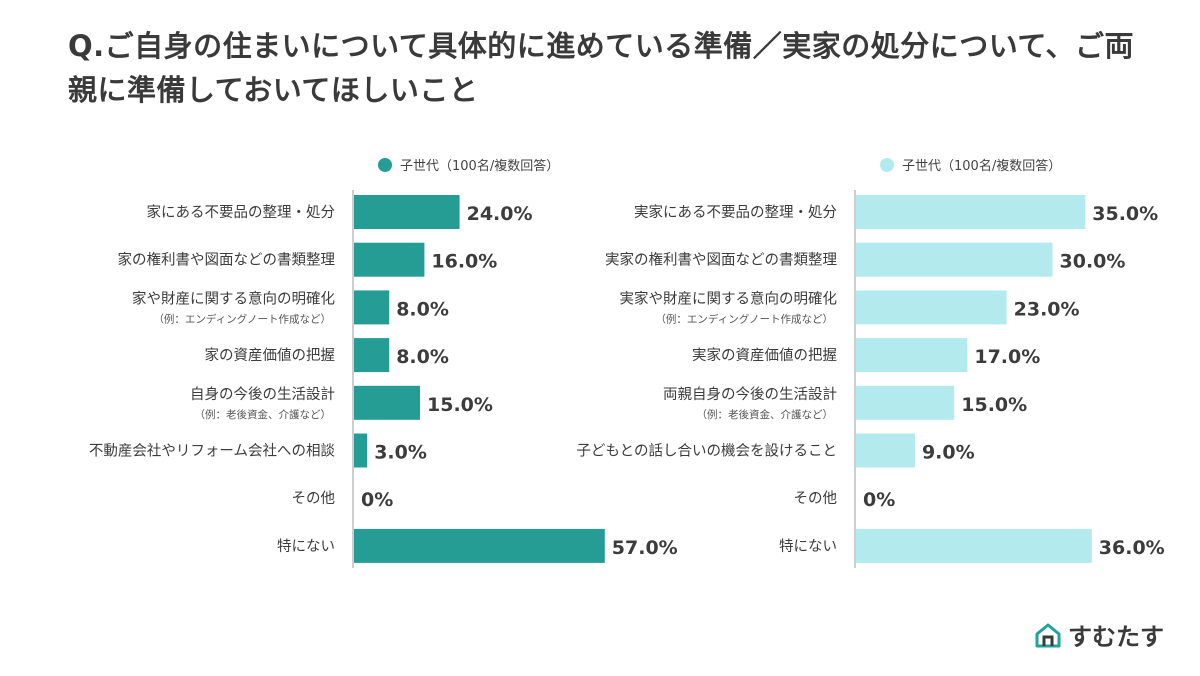 Image resolution: width=1200 pixels, height=676 pixels. Describe the element at coordinates (306, 546) in the screenshot. I see `chart-0-category-label-7: 特にない` at that location.